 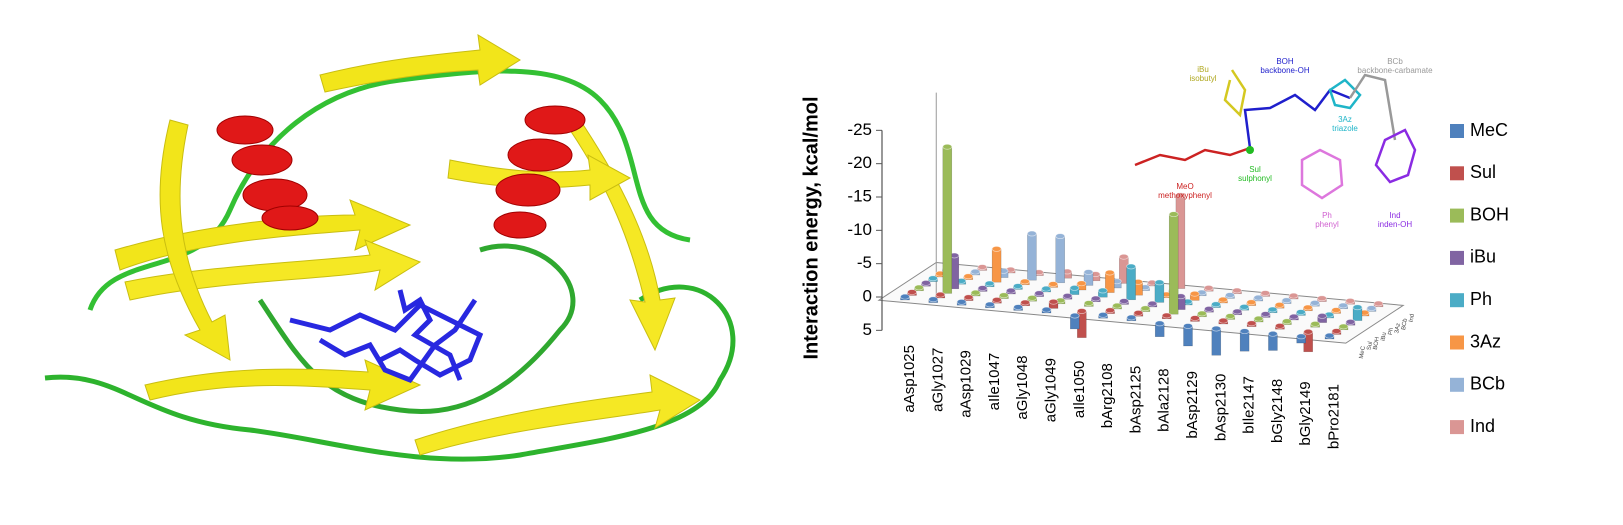 What do you see at coordinates (867, 329) in the screenshot?
I see `y-tick-label: 5` at bounding box center [867, 329].